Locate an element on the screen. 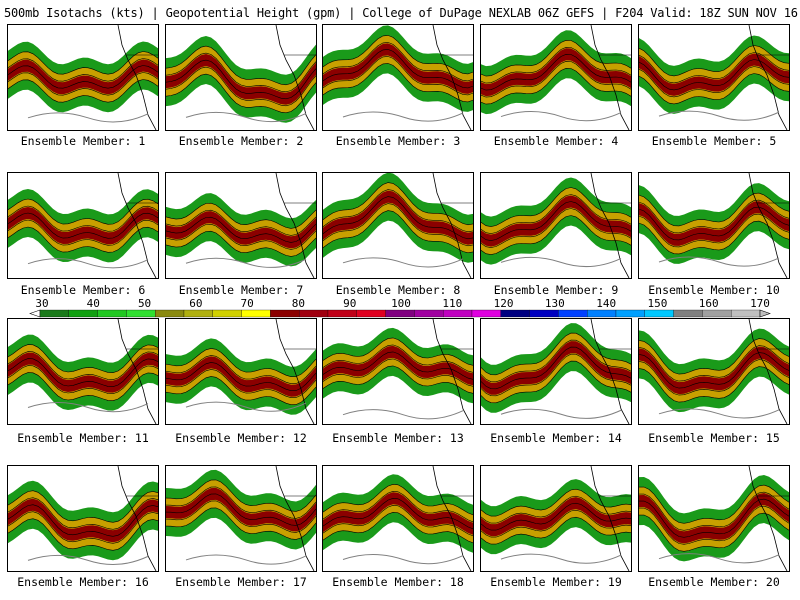 This screenshot has height=600, width=800. colorbar-tick-label: 70 is located at coordinates (247, 303).